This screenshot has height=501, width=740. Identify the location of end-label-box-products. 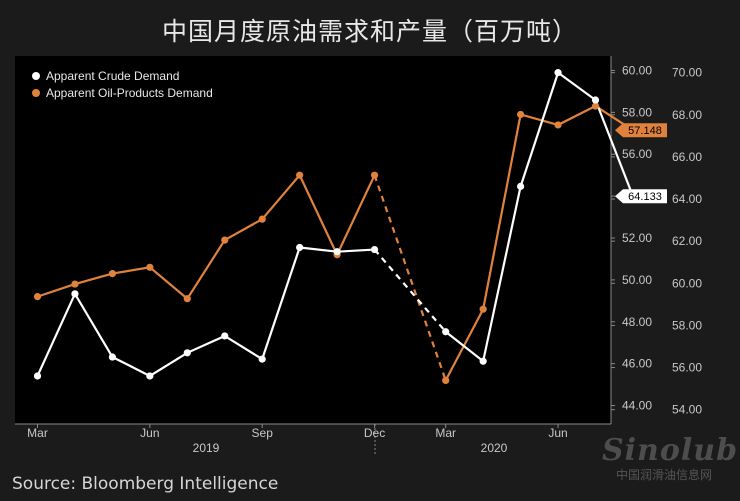
(641, 130).